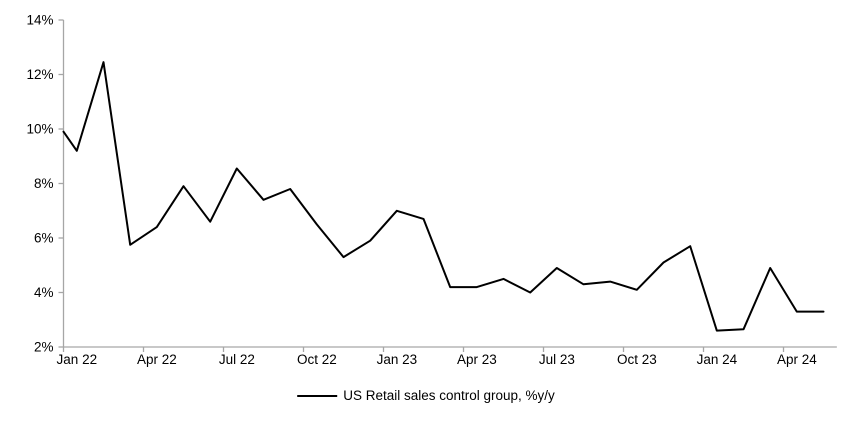 This screenshot has height=423, width=852. What do you see at coordinates (44, 292) in the screenshot?
I see `y-tick-label: 4%` at bounding box center [44, 292].